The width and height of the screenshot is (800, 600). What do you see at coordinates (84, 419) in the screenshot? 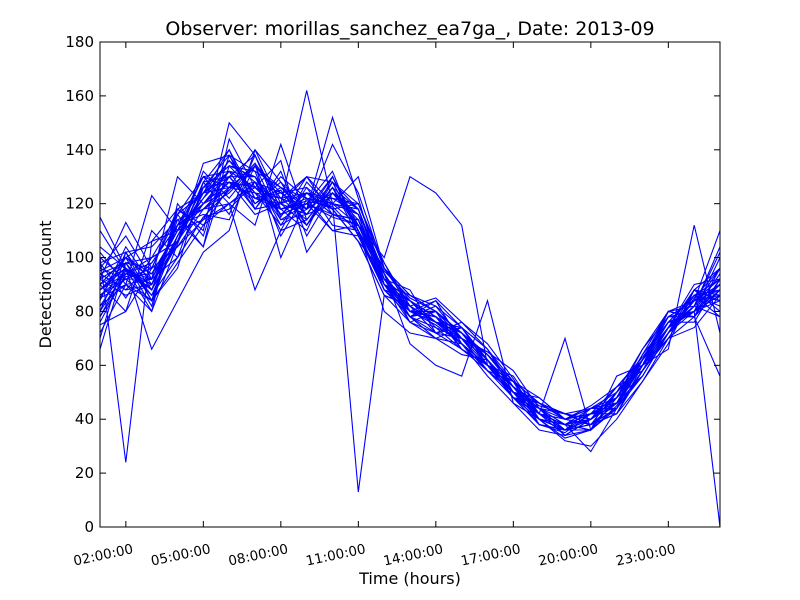
I see `y-tick-label: 40` at bounding box center [84, 419].